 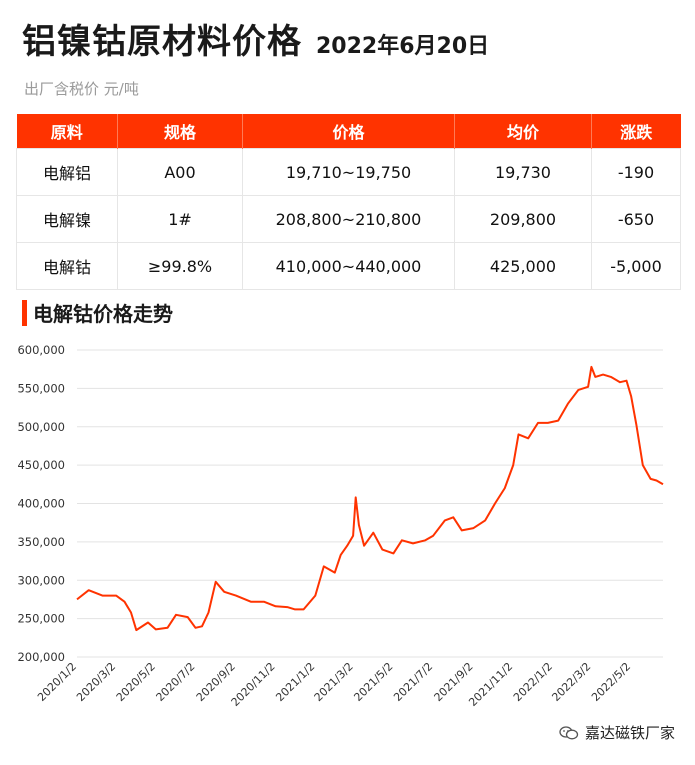 What do you see at coordinates (569, 732) in the screenshot?
I see `wechat-icon` at bounding box center [569, 732].